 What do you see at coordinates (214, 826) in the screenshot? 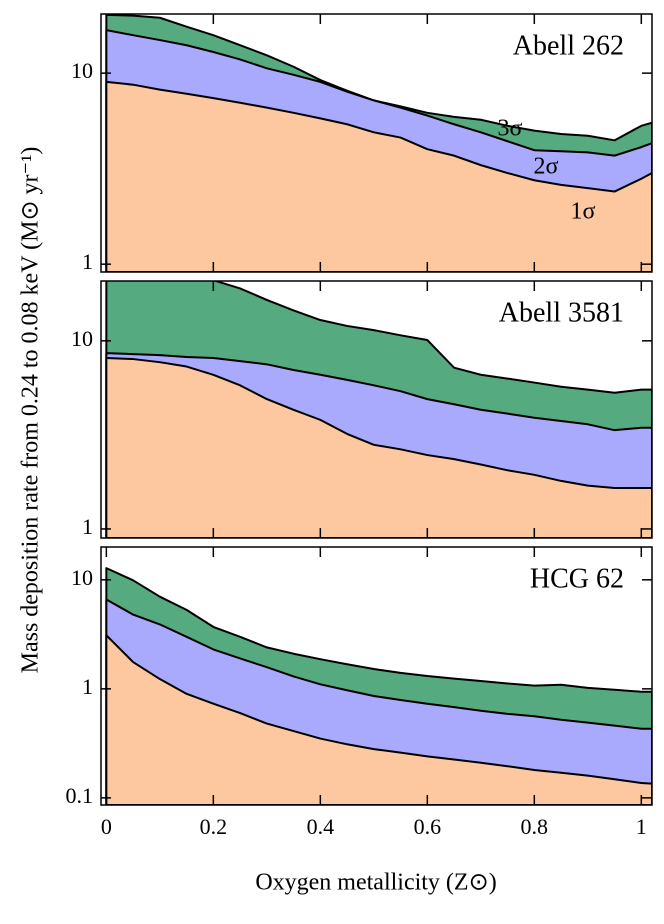
I see `x-tick-label: 0.2` at bounding box center [214, 826].